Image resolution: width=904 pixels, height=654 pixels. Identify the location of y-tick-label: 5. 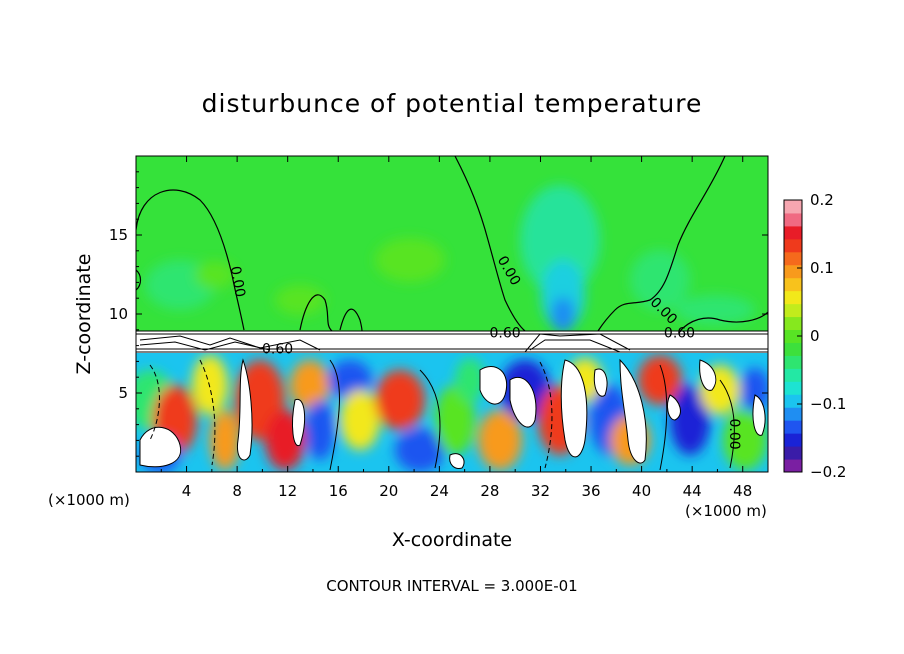
(123, 393).